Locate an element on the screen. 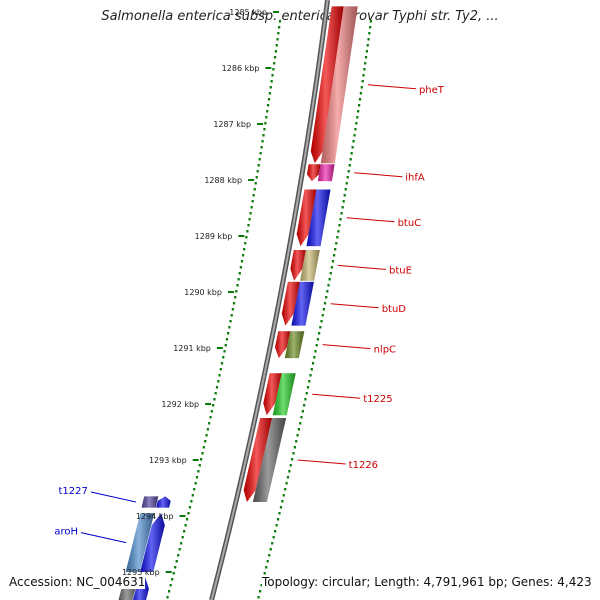 The image size is (600, 600). ruler-tick-label: 1292 kbp is located at coordinates (180, 404).